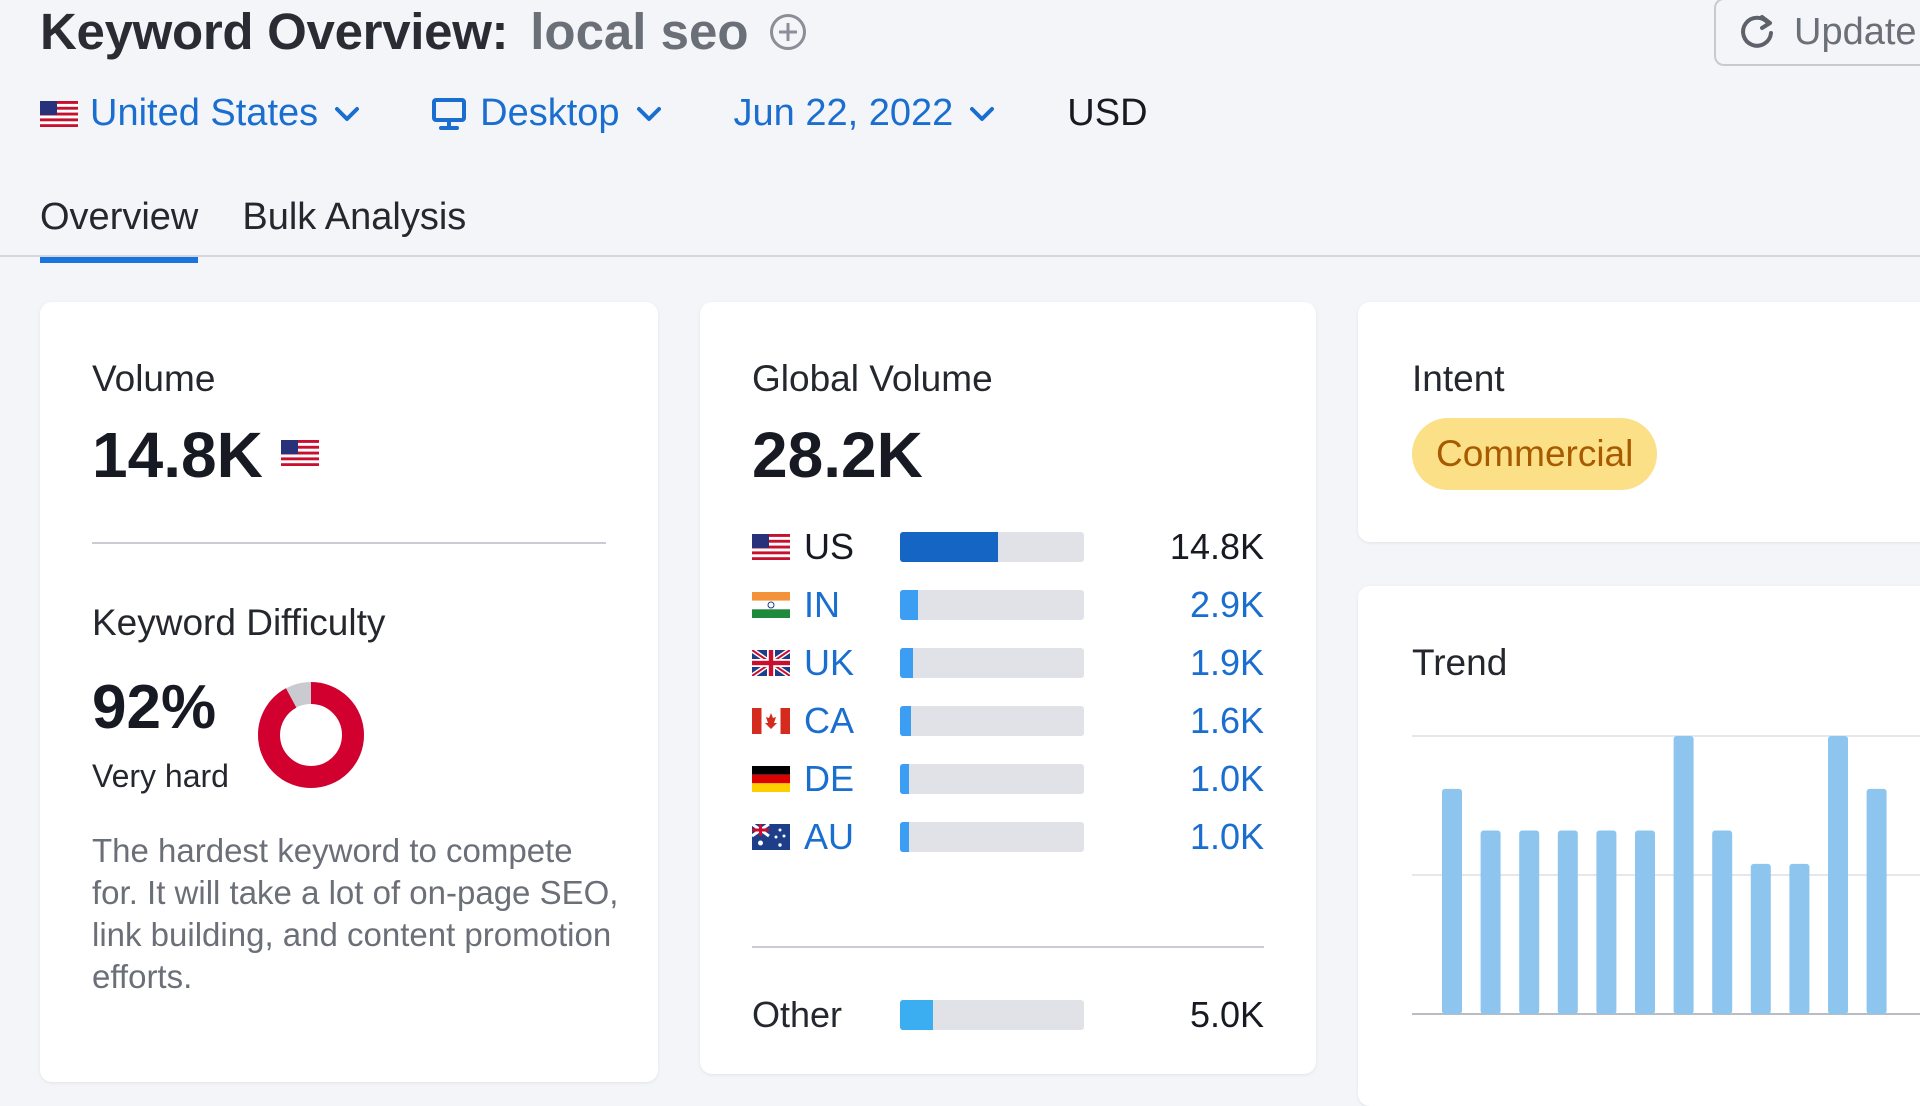 The image size is (1920, 1106). Describe the element at coordinates (829, 836) in the screenshot. I see `country-code: AU` at that location.